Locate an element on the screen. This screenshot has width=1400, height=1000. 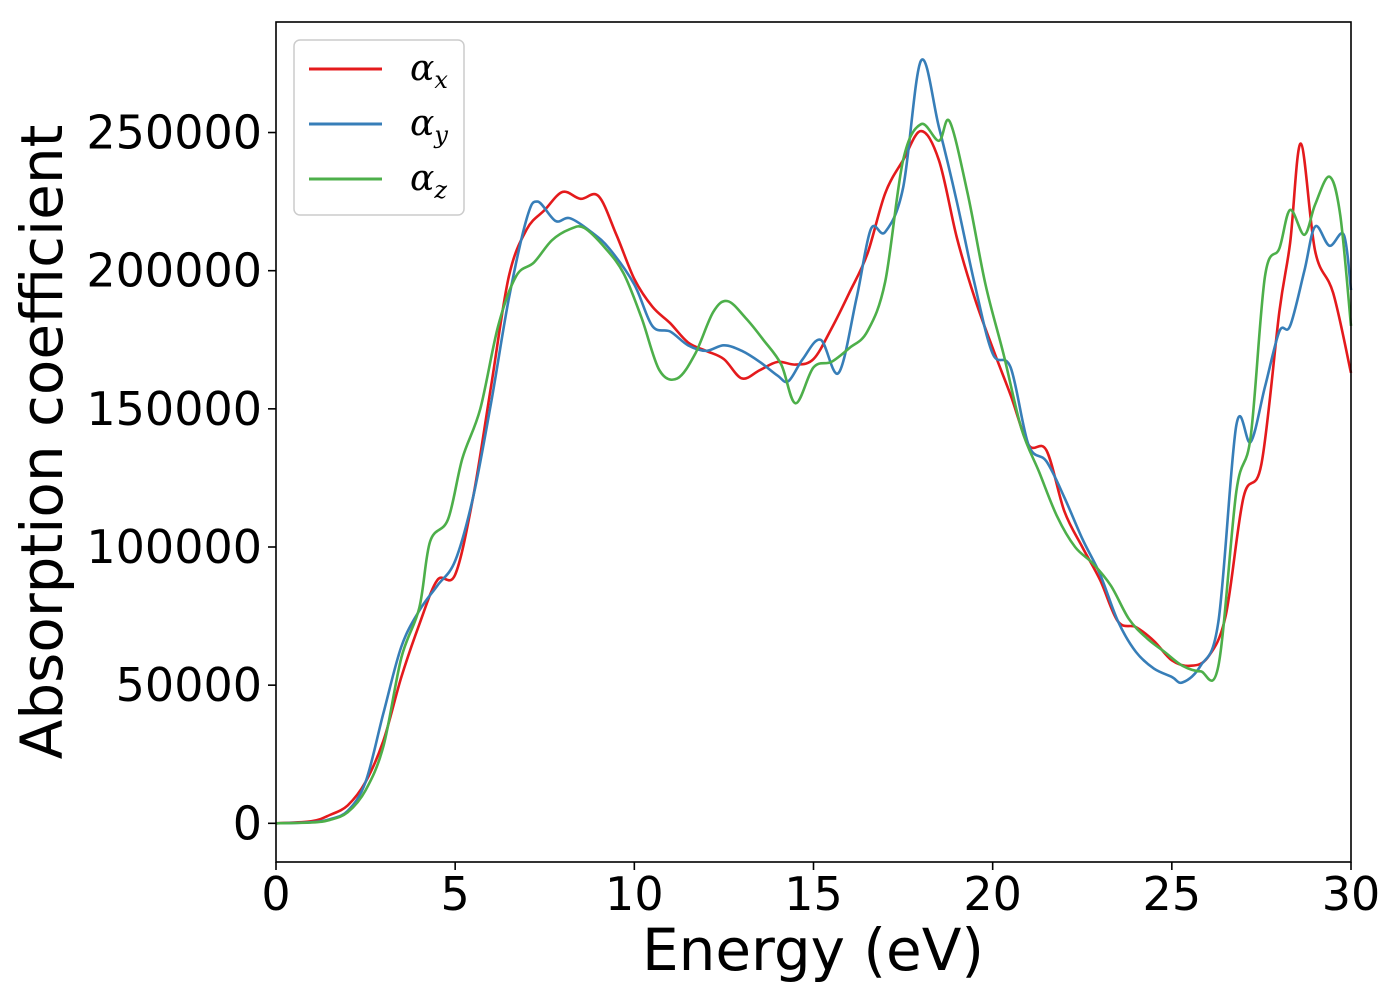
x-tick-label: 0 is located at coordinates (275, 894).